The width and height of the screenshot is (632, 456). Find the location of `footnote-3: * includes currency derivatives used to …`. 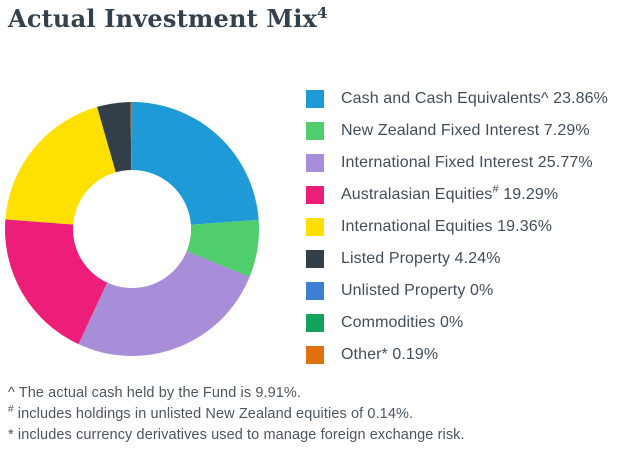

footnote-3: * includes currency derivatives used to … is located at coordinates (236, 435).